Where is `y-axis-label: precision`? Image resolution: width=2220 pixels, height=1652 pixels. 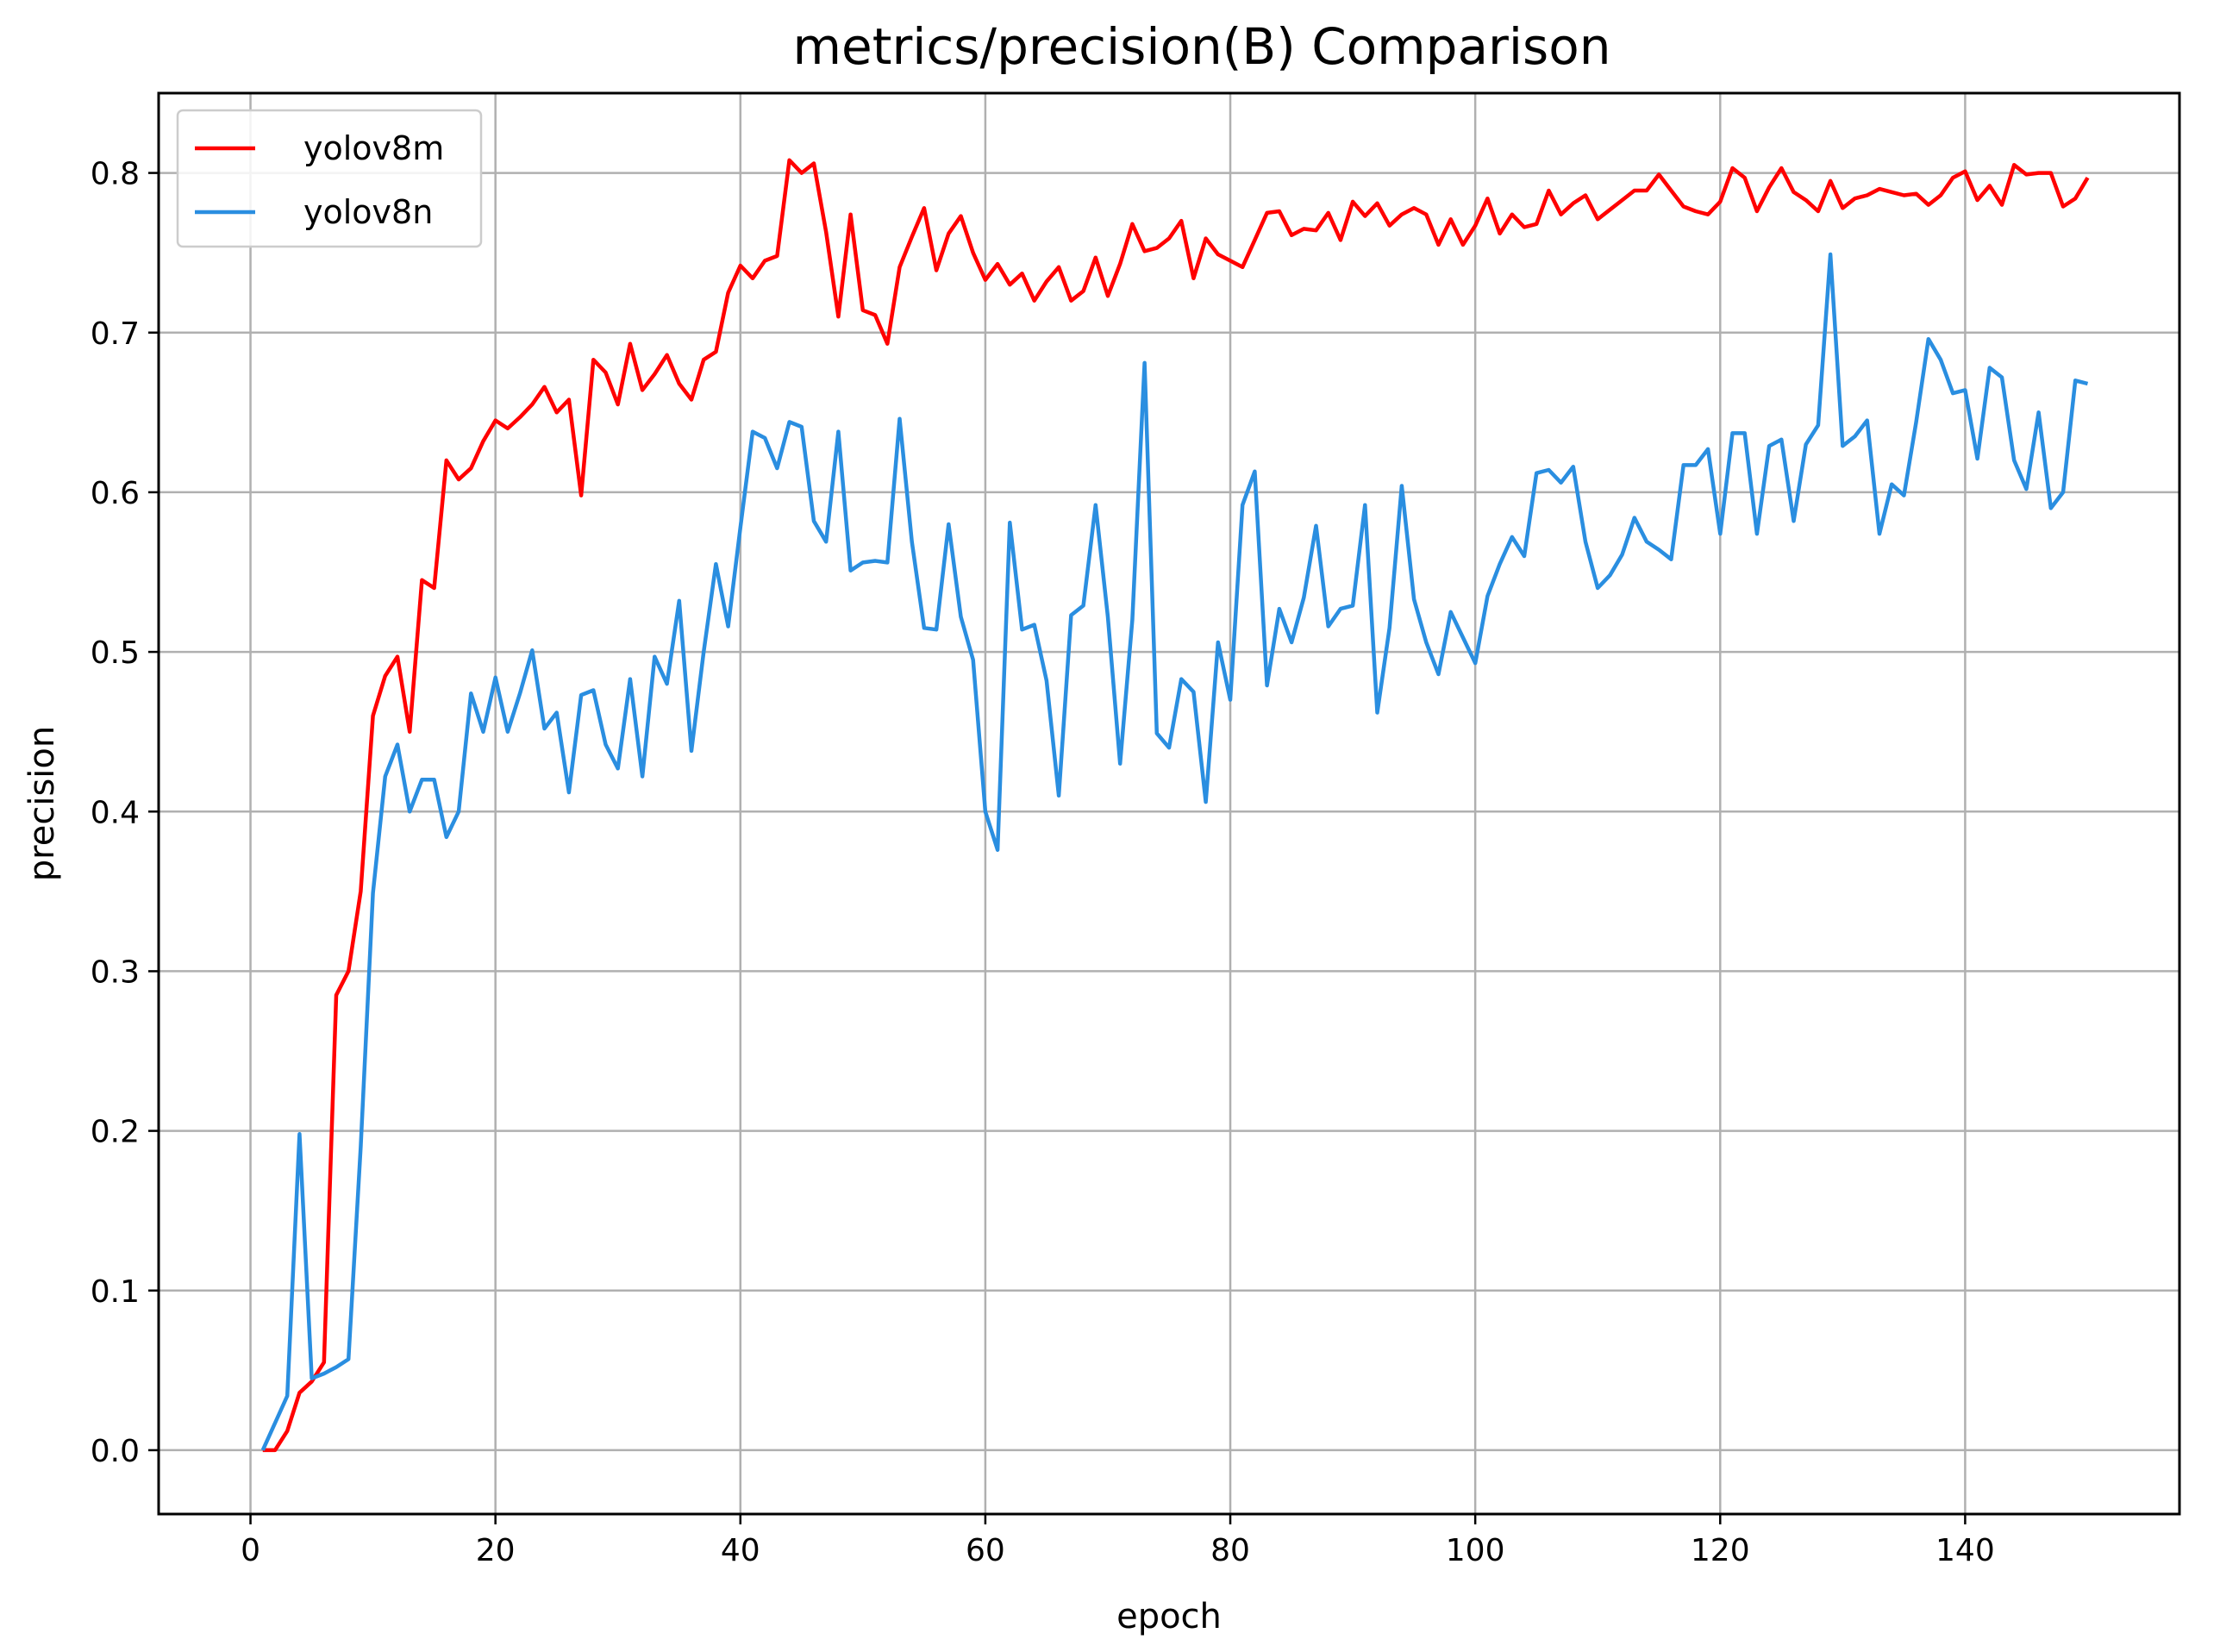 y-axis-label: precision is located at coordinates (42, 803).